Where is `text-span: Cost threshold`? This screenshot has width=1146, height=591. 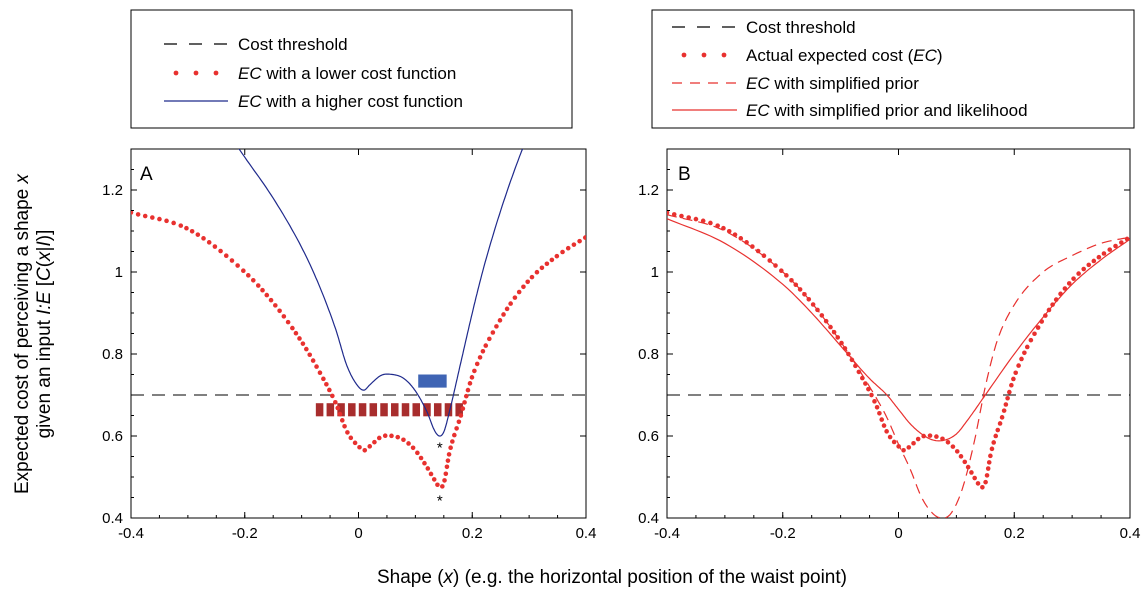
text-span: Cost threshold is located at coordinates (801, 27).